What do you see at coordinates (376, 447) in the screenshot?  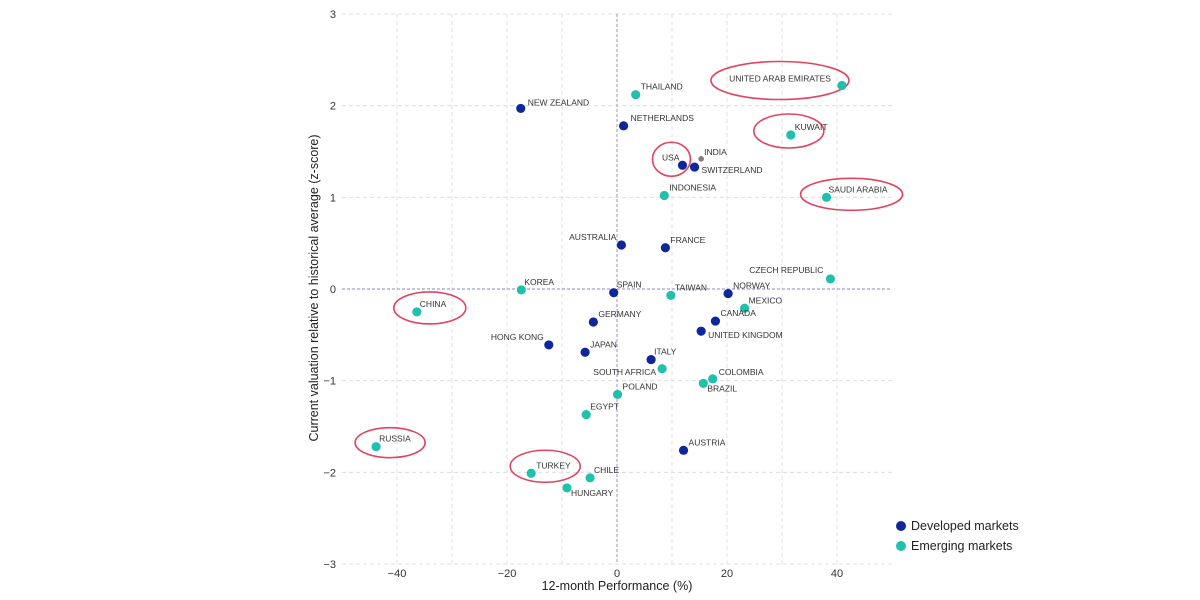 I see `point-russia` at bounding box center [376, 447].